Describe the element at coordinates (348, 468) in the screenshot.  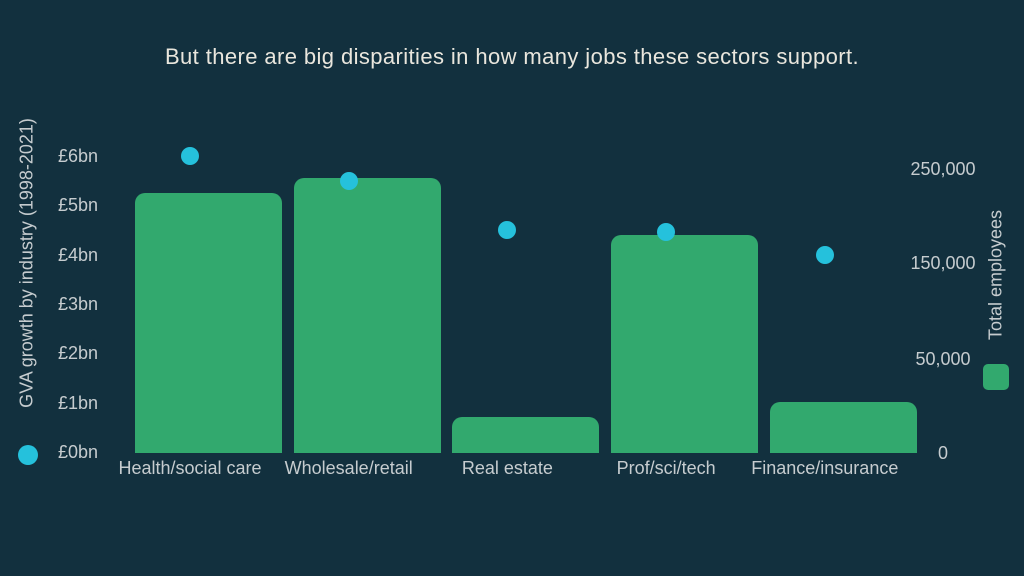
I see `category-label: Wholesale/retail` at that location.